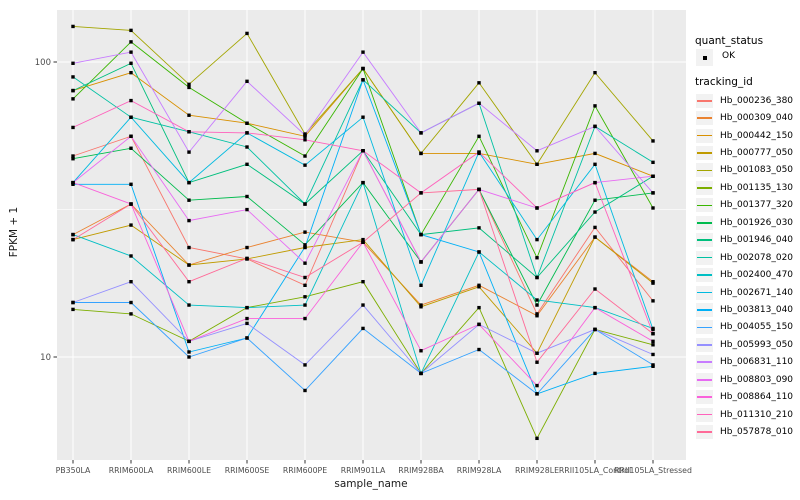 Image resolution: width=800 pixels, height=500 pixels. What do you see at coordinates (757, 118) in the screenshot?
I see `legend-item-label: Hb_000309_040` at bounding box center [757, 118].